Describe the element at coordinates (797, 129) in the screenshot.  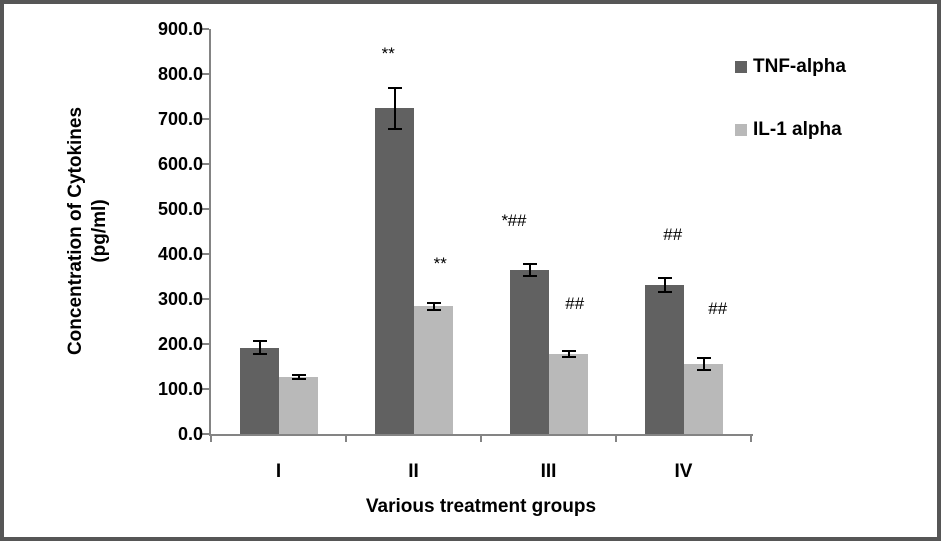
I see `legend-label-il-1-alpha: IL-1 alpha` at that location.